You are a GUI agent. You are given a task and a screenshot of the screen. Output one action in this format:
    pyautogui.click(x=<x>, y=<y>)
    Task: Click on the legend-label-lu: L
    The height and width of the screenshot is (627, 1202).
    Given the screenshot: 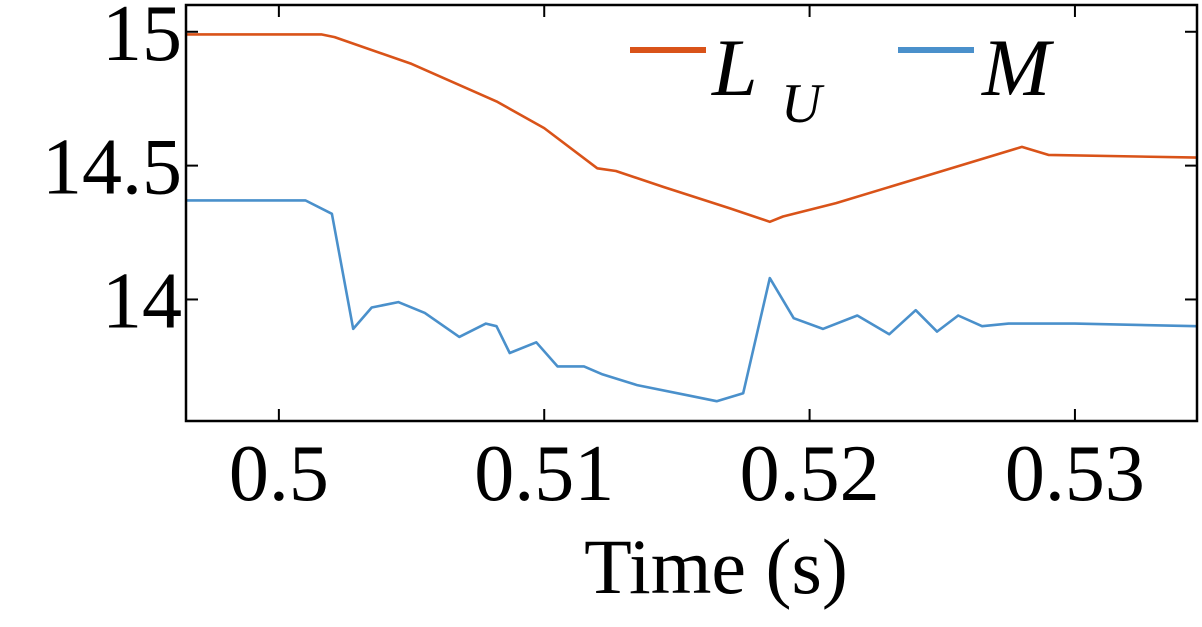 What is the action you would take?
    pyautogui.click(x=734, y=67)
    